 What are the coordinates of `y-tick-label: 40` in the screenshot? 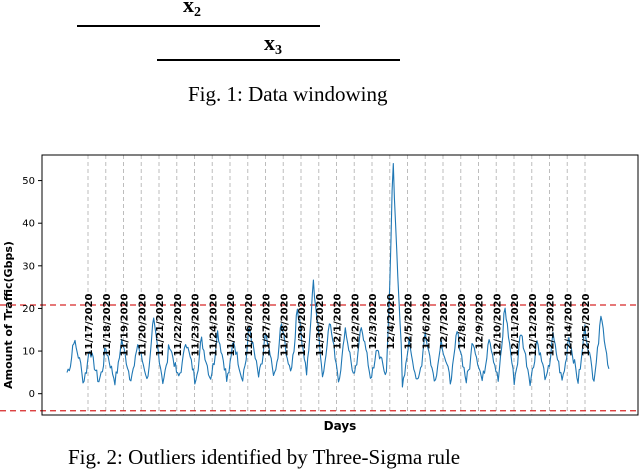 It's located at (28, 224).